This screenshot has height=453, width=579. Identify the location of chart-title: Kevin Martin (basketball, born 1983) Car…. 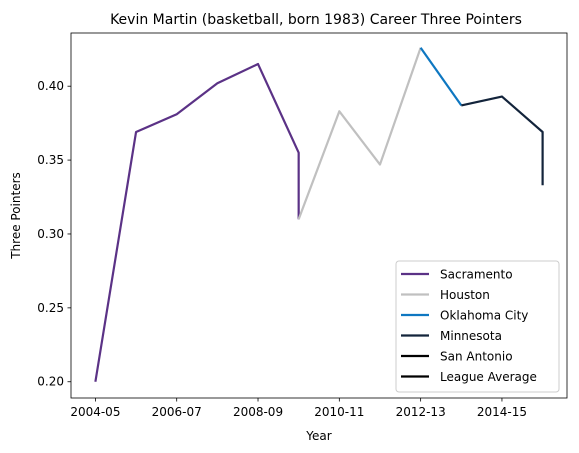
(316, 20).